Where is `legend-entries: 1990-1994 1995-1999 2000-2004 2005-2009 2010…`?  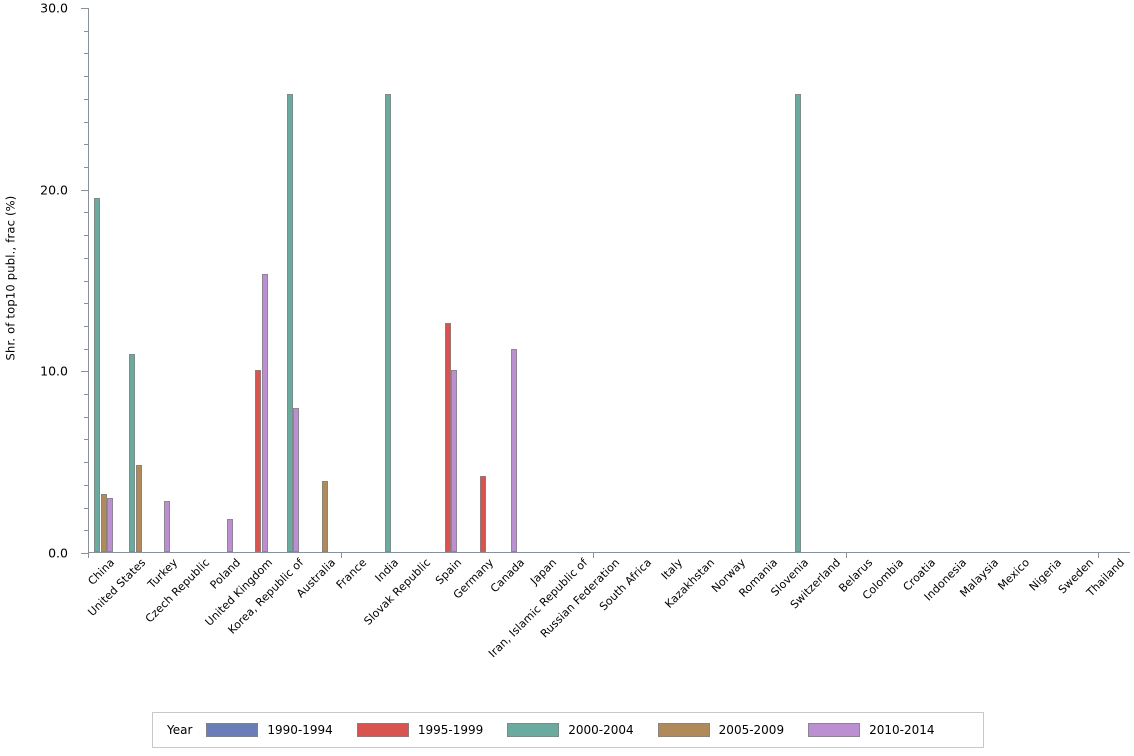 legend-entries: 1990-1994 1995-1999 2000-2004 2005-2009 2010… is located at coordinates (582, 730).